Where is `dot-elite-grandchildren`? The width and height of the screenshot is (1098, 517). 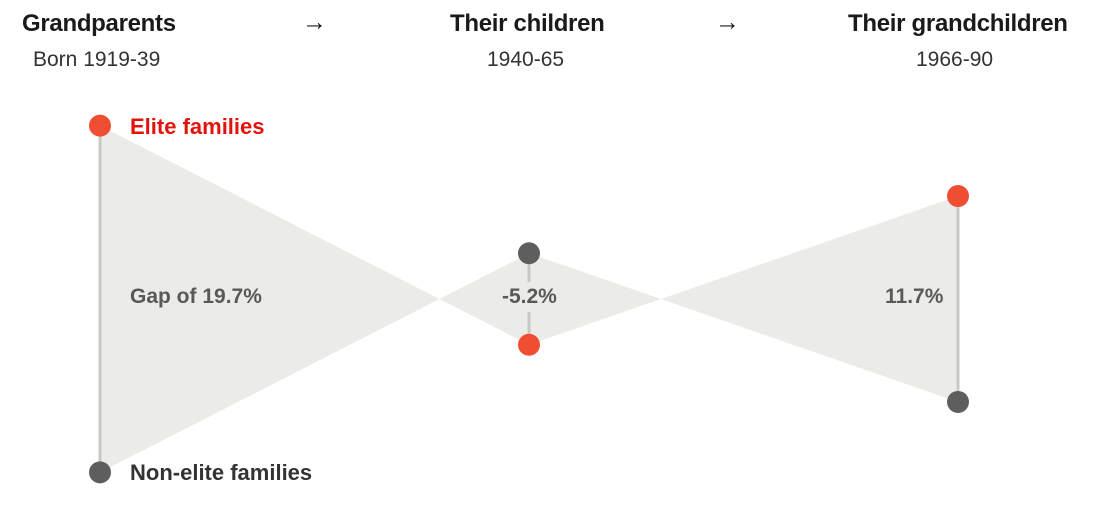 dot-elite-grandchildren is located at coordinates (958, 196).